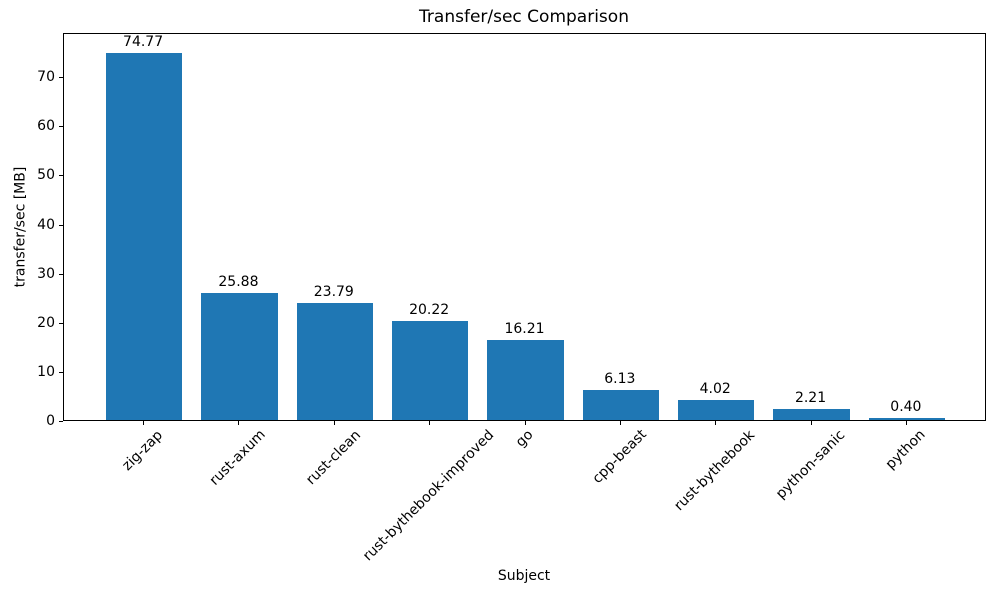 The image size is (1000, 600). Describe the element at coordinates (238, 458) in the screenshot. I see `x-tick-label: rust-axum` at that location.